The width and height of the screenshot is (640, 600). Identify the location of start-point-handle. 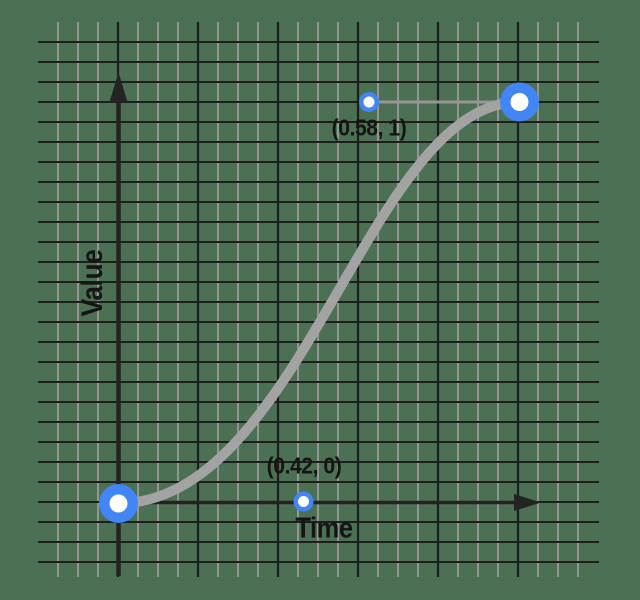
(118, 503).